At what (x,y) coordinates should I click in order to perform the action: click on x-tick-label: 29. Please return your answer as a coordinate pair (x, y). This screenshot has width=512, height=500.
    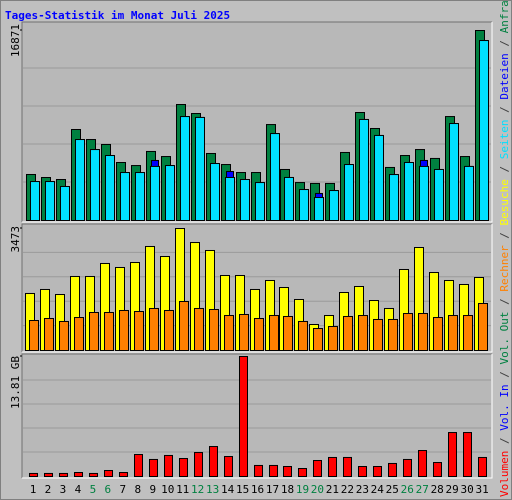
    Looking at the image, I should click on (452, 489).